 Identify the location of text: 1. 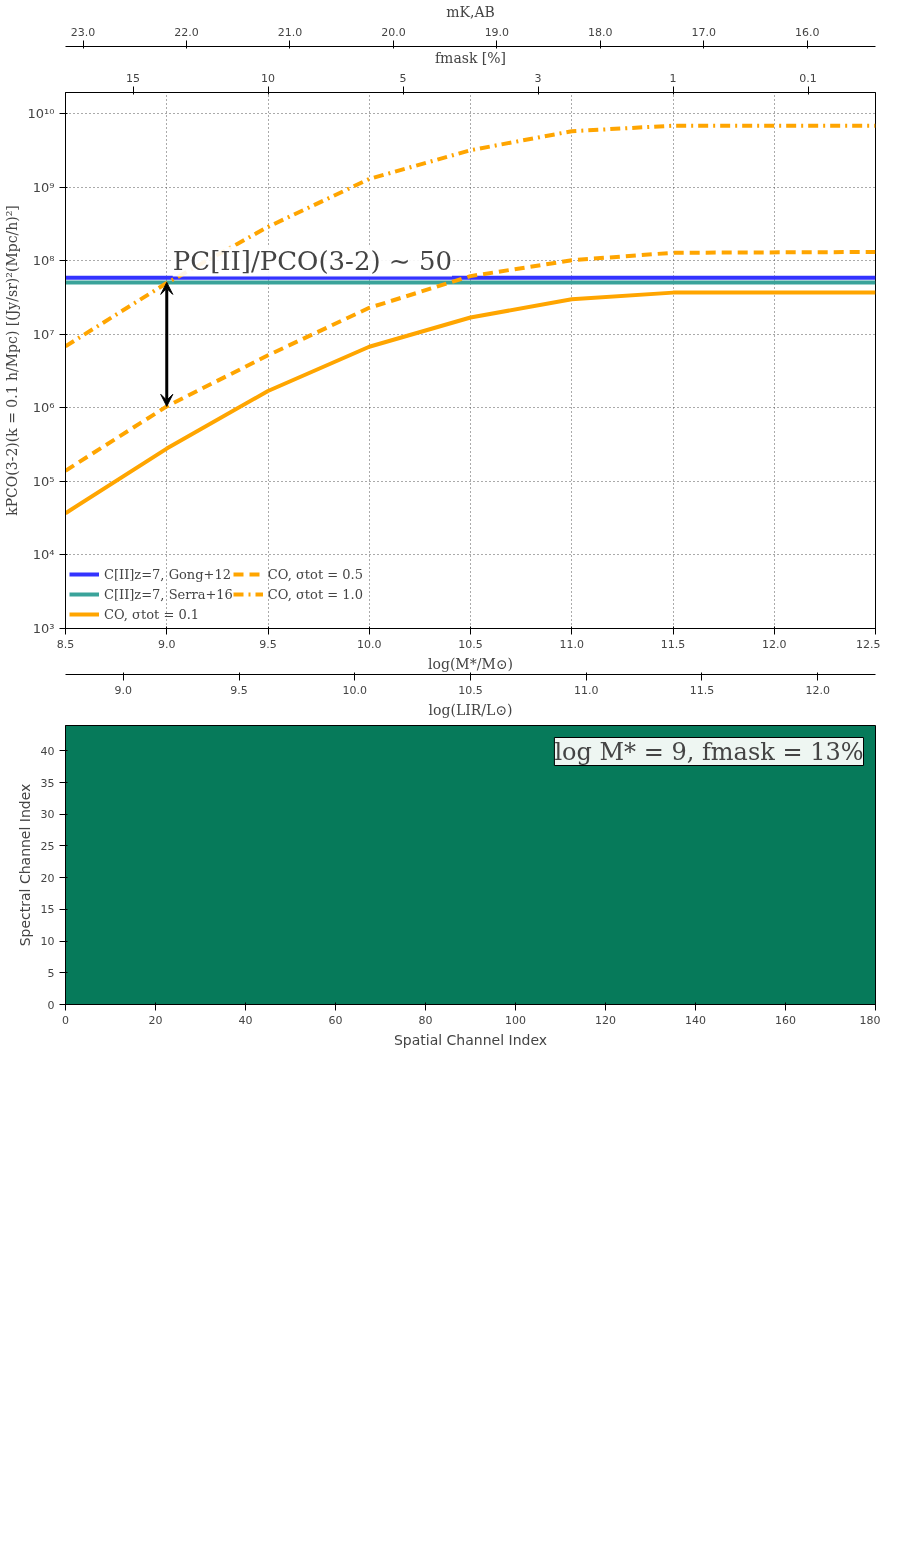
(673, 78).